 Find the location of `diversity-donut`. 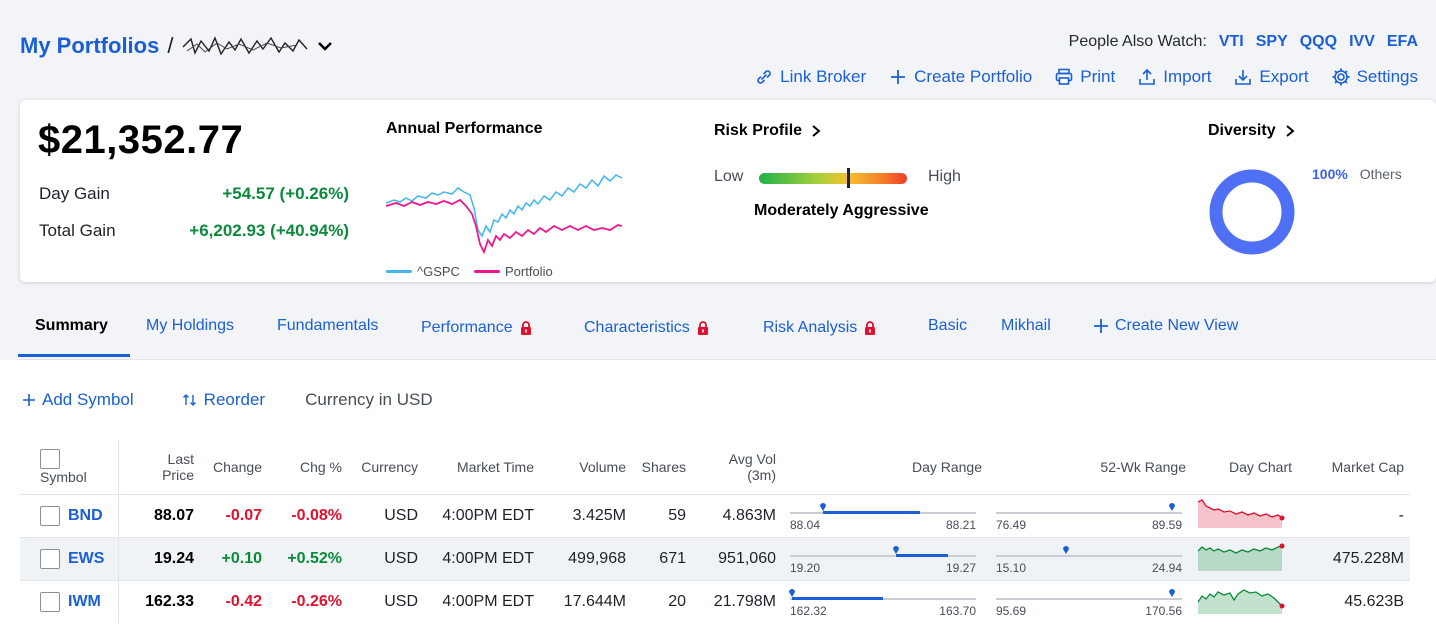

diversity-donut is located at coordinates (1252, 212).